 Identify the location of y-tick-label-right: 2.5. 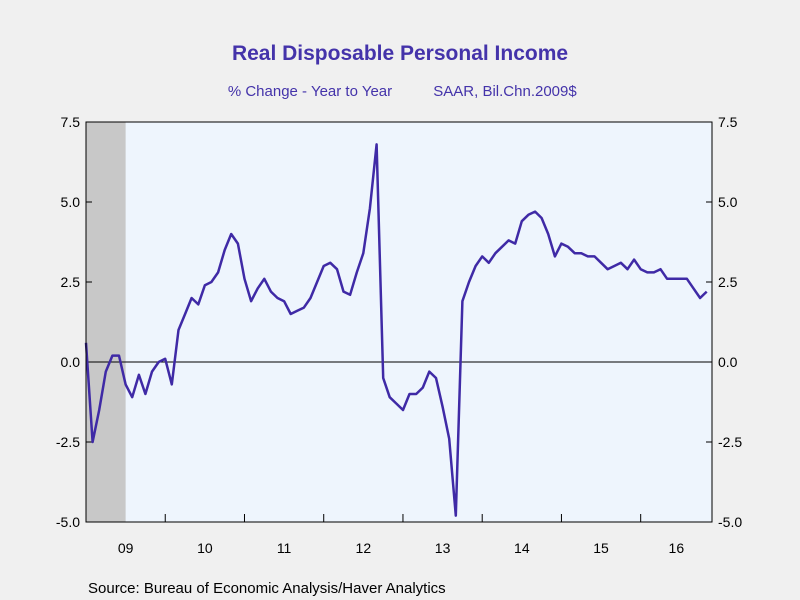
(728, 282).